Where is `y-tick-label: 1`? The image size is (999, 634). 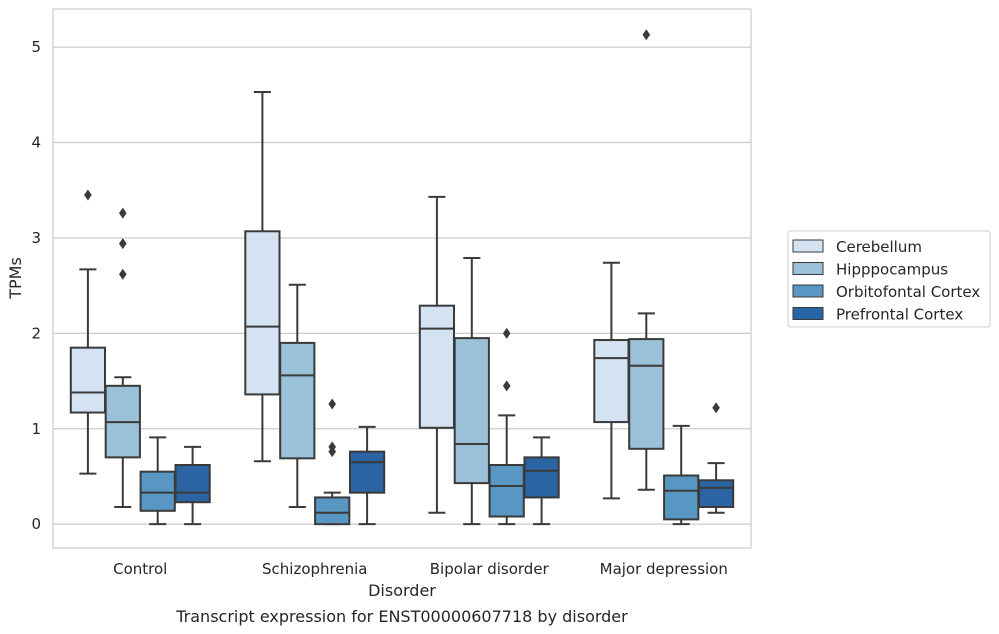 y-tick-label: 1 is located at coordinates (36, 429).